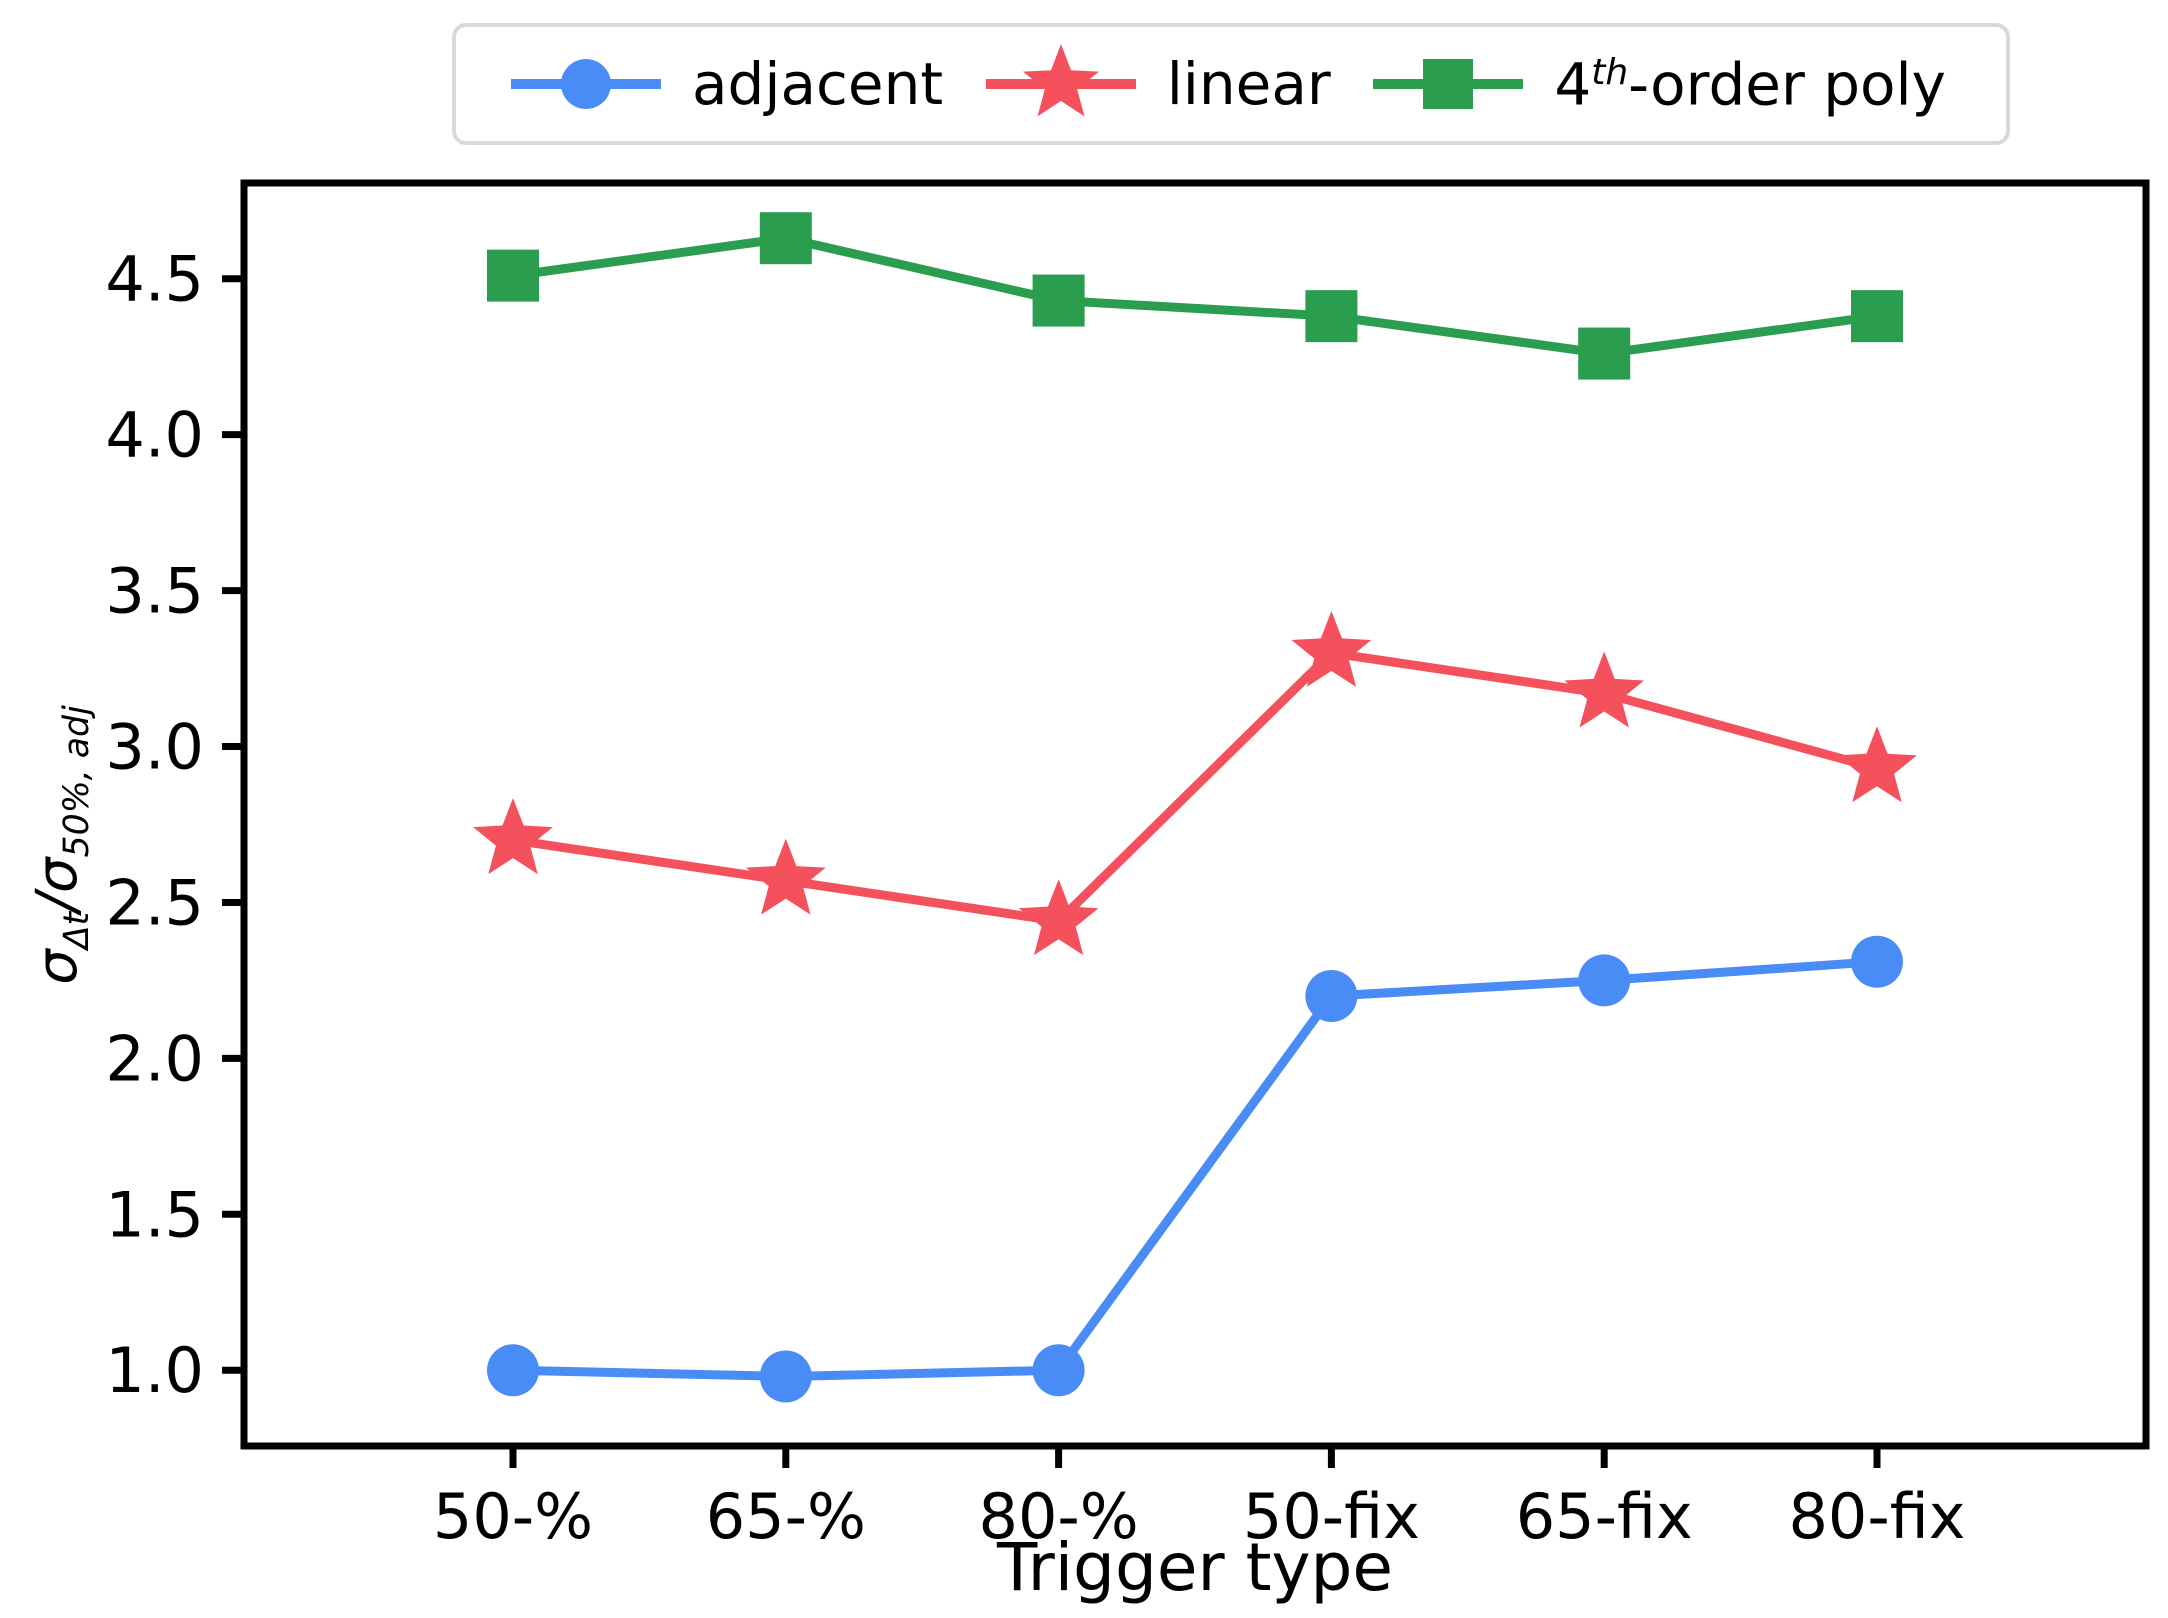  I want to click on circle-marker-icon, so click(586, 84).